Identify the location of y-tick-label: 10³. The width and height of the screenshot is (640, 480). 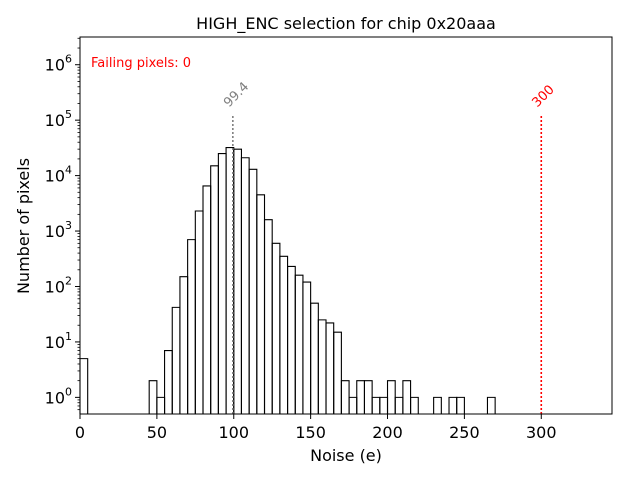
(58, 230).